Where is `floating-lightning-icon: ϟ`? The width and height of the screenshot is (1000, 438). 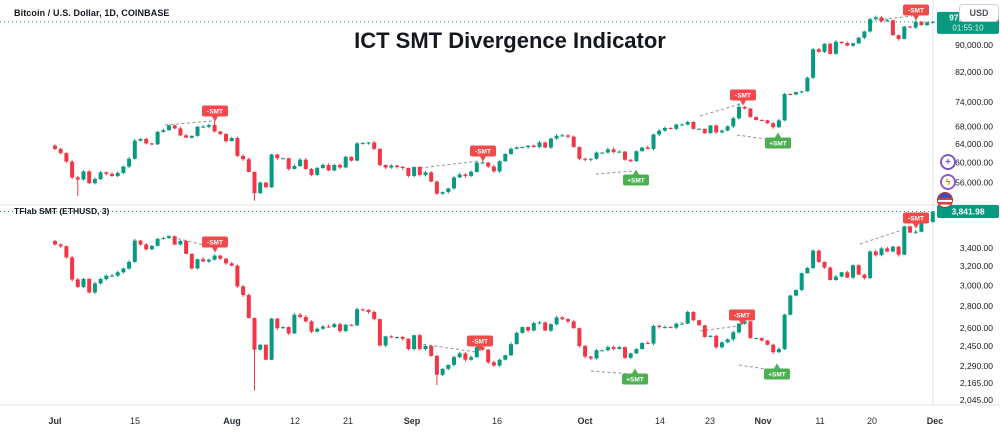
floating-lightning-icon: ϟ is located at coordinates (948, 182).